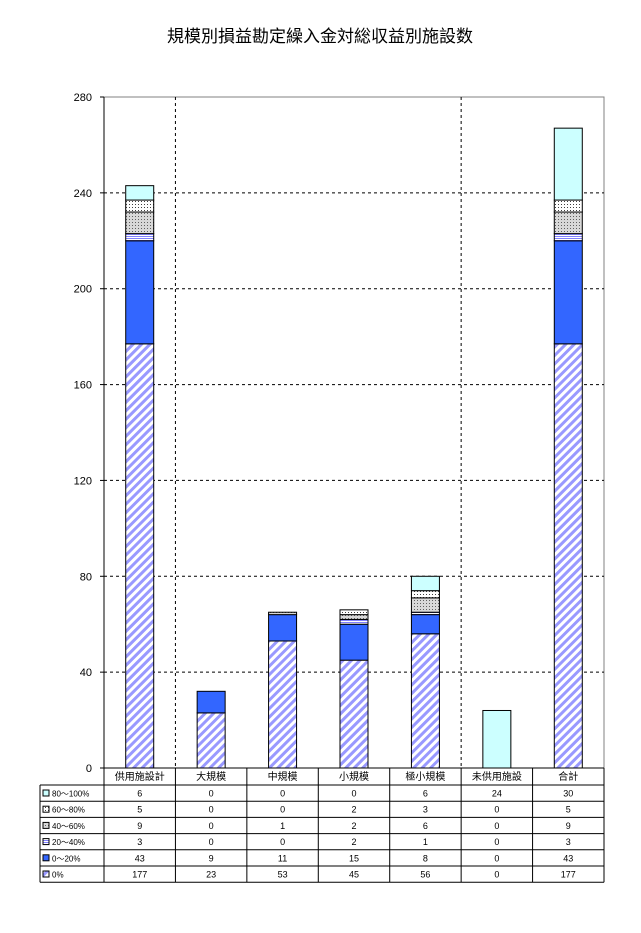 This screenshot has height=933, width=641. Describe the element at coordinates (568, 794) in the screenshot. I see `data-cell: 30` at that location.